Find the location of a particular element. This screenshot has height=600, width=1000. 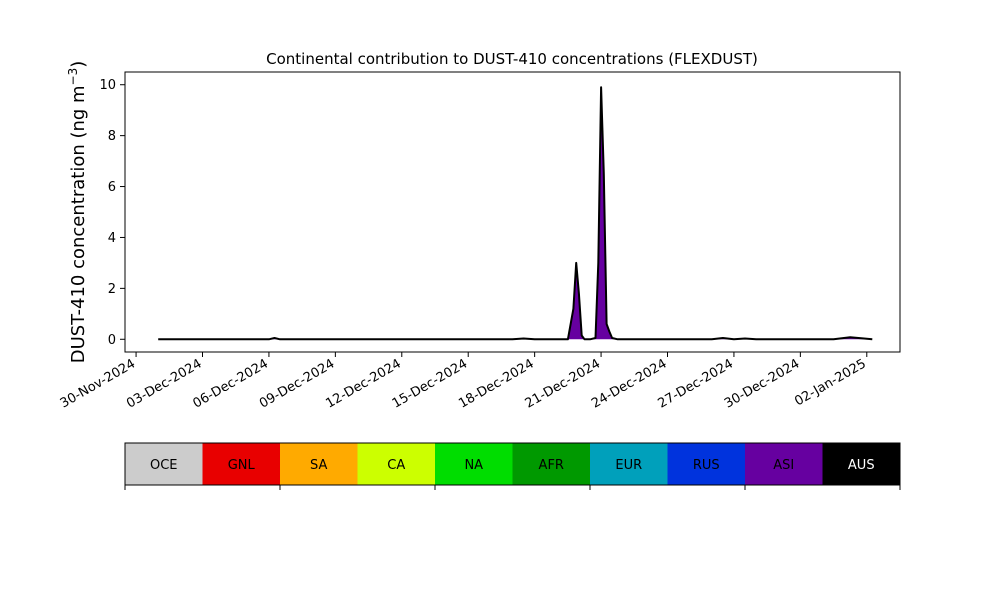

legend-label-afr: AFR is located at coordinates (551, 465).